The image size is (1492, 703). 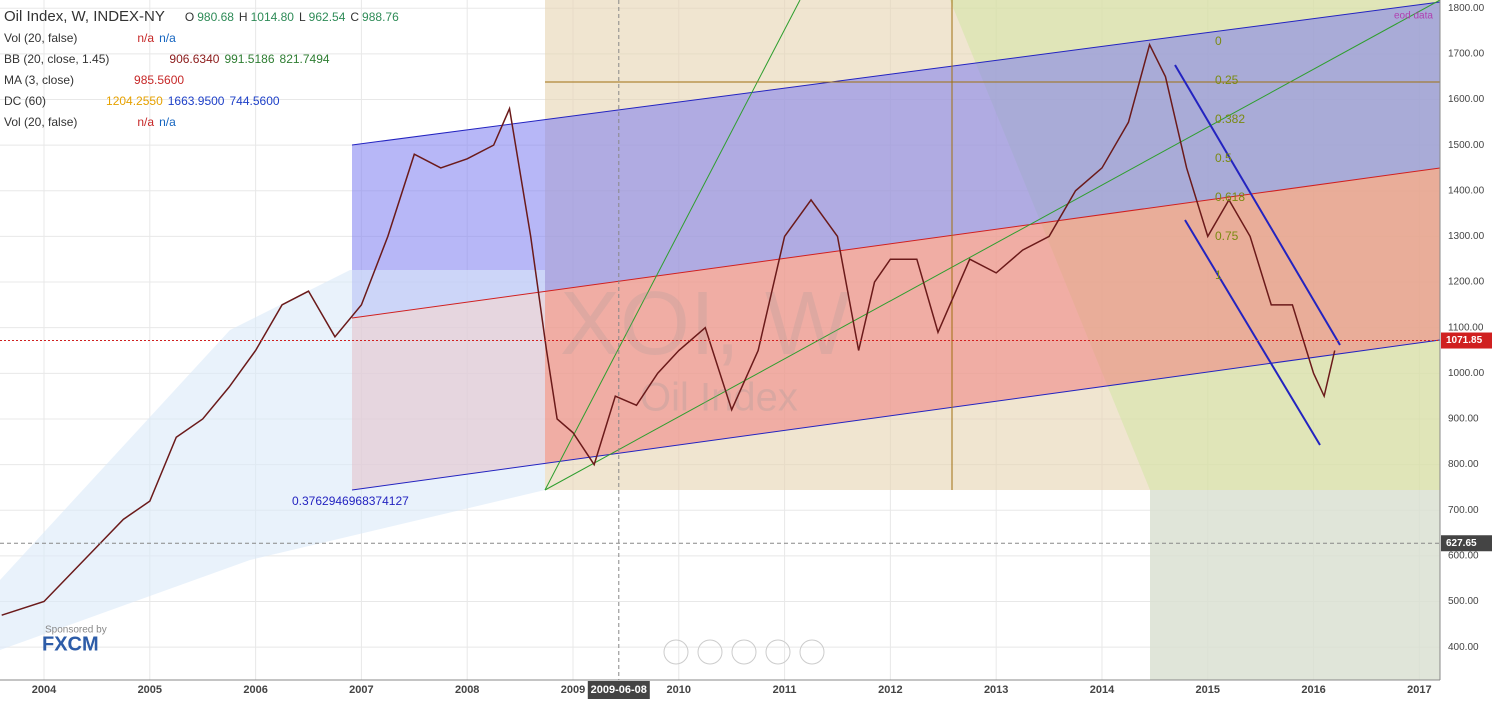 What do you see at coordinates (1230, 197) in the screenshot?
I see `fib-label: 0.618` at bounding box center [1230, 197].